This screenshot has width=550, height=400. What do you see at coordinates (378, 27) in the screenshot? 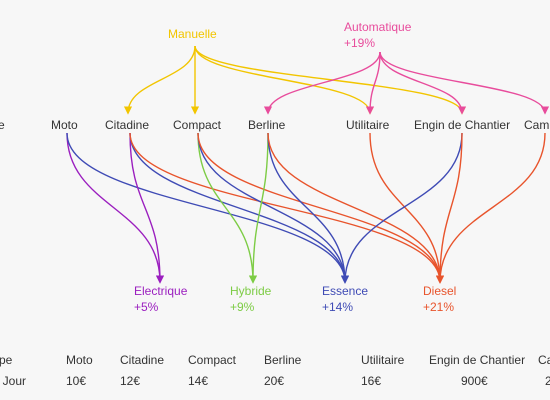
I see `node-automatique-label: Automatique` at bounding box center [378, 27].